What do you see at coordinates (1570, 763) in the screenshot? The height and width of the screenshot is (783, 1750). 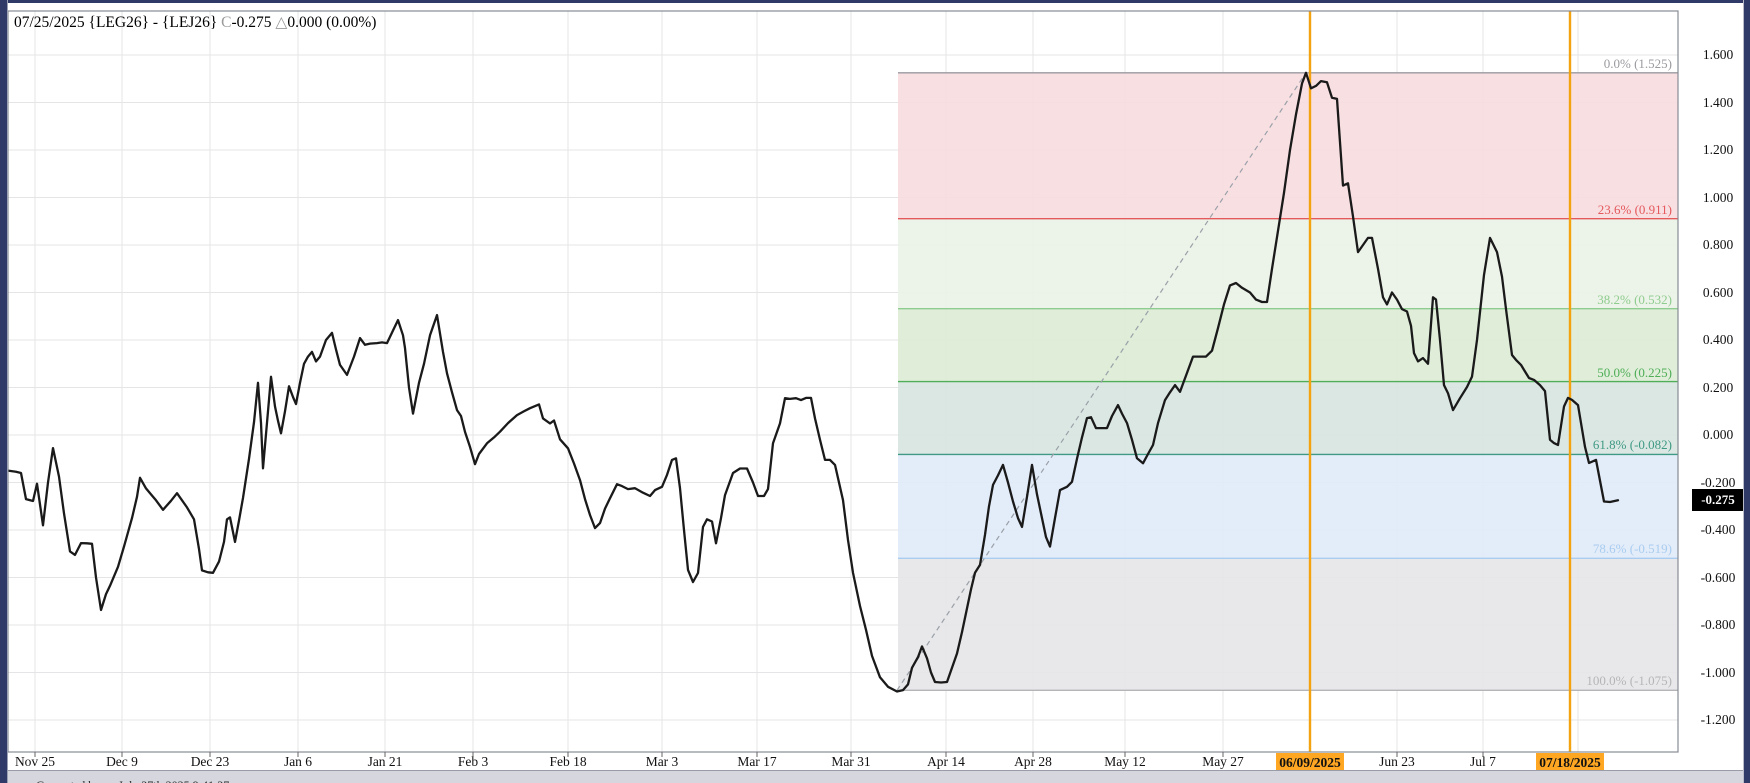 I see `highlight-date-label: 07/18/2025` at bounding box center [1570, 763].